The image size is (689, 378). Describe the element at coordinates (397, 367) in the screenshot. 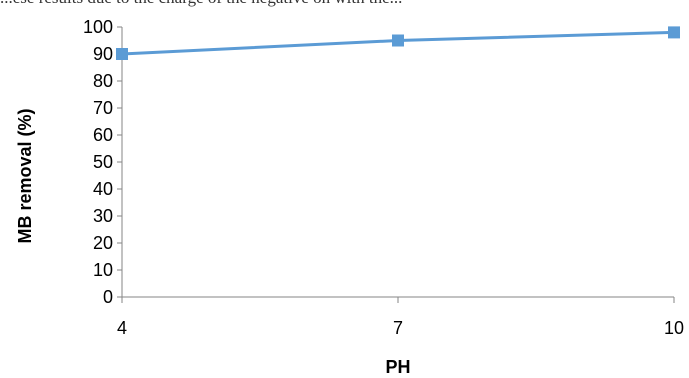

I see `x-axis-title: PH` at that location.